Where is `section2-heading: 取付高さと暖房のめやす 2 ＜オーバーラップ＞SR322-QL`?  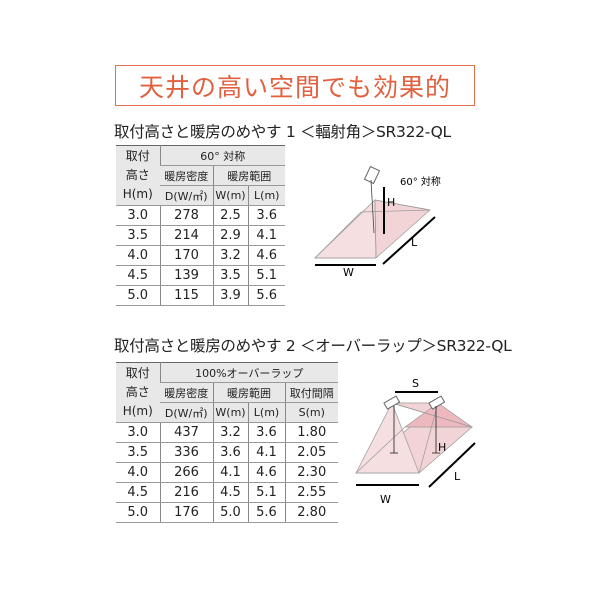 section2-heading: 取付高さと暖房のめやす 2 ＜オーバーラップ＞SR322-QL is located at coordinates (313, 346).